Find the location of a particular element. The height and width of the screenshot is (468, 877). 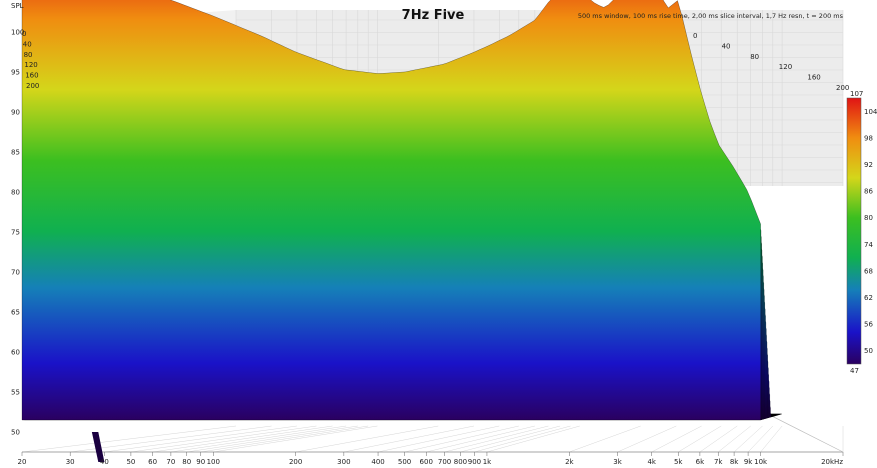

y-tick-label: 80 is located at coordinates (15, 193).